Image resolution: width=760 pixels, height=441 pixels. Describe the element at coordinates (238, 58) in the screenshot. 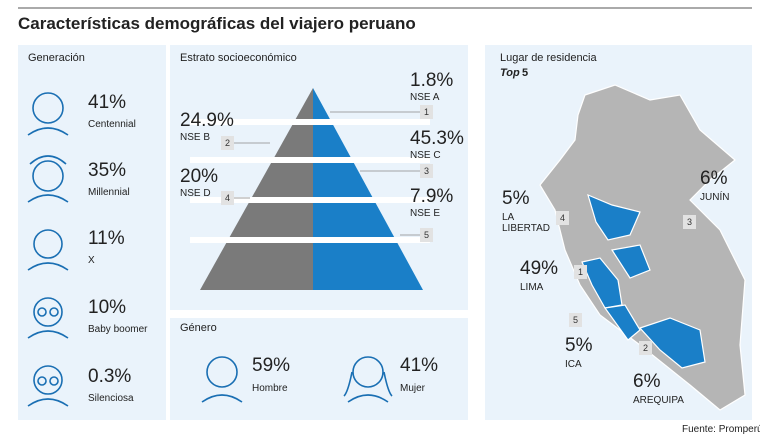

I see `section-title: Estrato socioeconómico` at that location.